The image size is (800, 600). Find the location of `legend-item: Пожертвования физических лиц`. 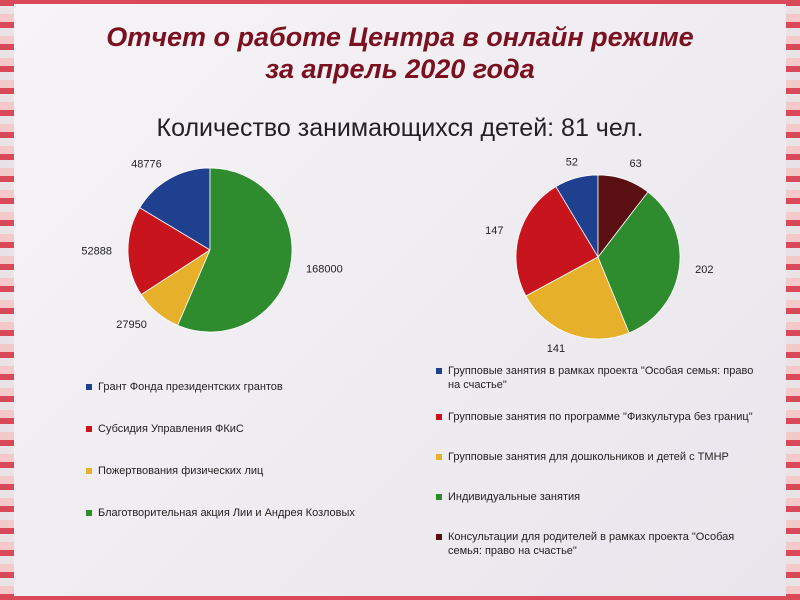

legend-item: Пожертвования физических лиц is located at coordinates (246, 485).